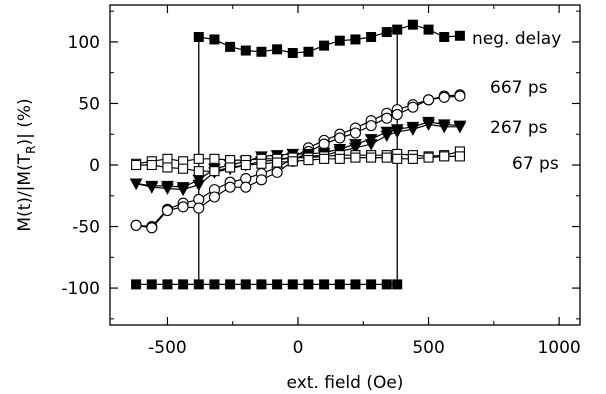  Describe the element at coordinates (84, 43) in the screenshot. I see `y-tick-label: 100` at that location.